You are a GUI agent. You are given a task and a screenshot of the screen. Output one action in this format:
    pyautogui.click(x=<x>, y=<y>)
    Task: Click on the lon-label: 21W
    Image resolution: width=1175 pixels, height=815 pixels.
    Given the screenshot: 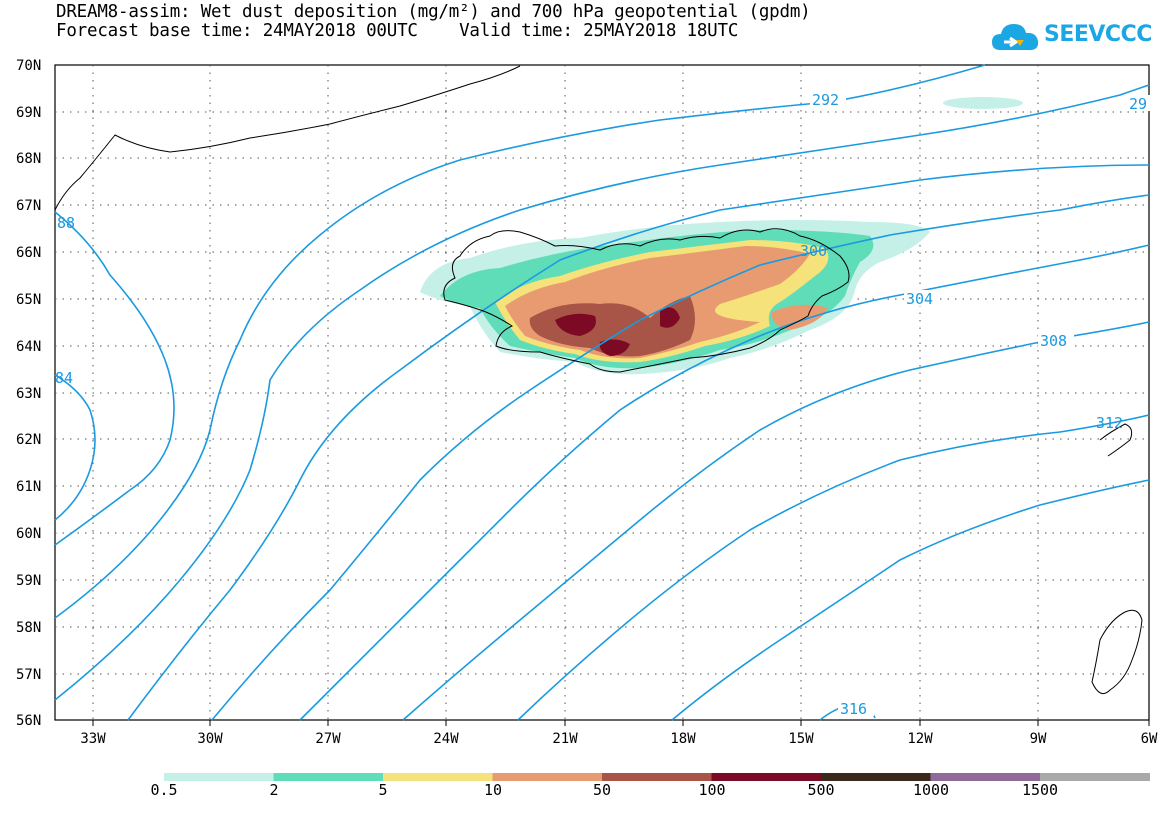 What is the action you would take?
    pyautogui.click(x=565, y=739)
    